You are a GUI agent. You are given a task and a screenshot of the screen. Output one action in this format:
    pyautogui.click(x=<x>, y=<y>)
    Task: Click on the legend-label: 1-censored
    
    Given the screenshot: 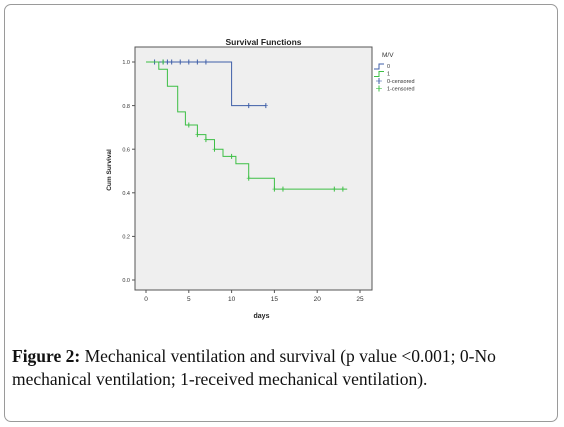 What is the action you would take?
    pyautogui.click(x=401, y=90)
    